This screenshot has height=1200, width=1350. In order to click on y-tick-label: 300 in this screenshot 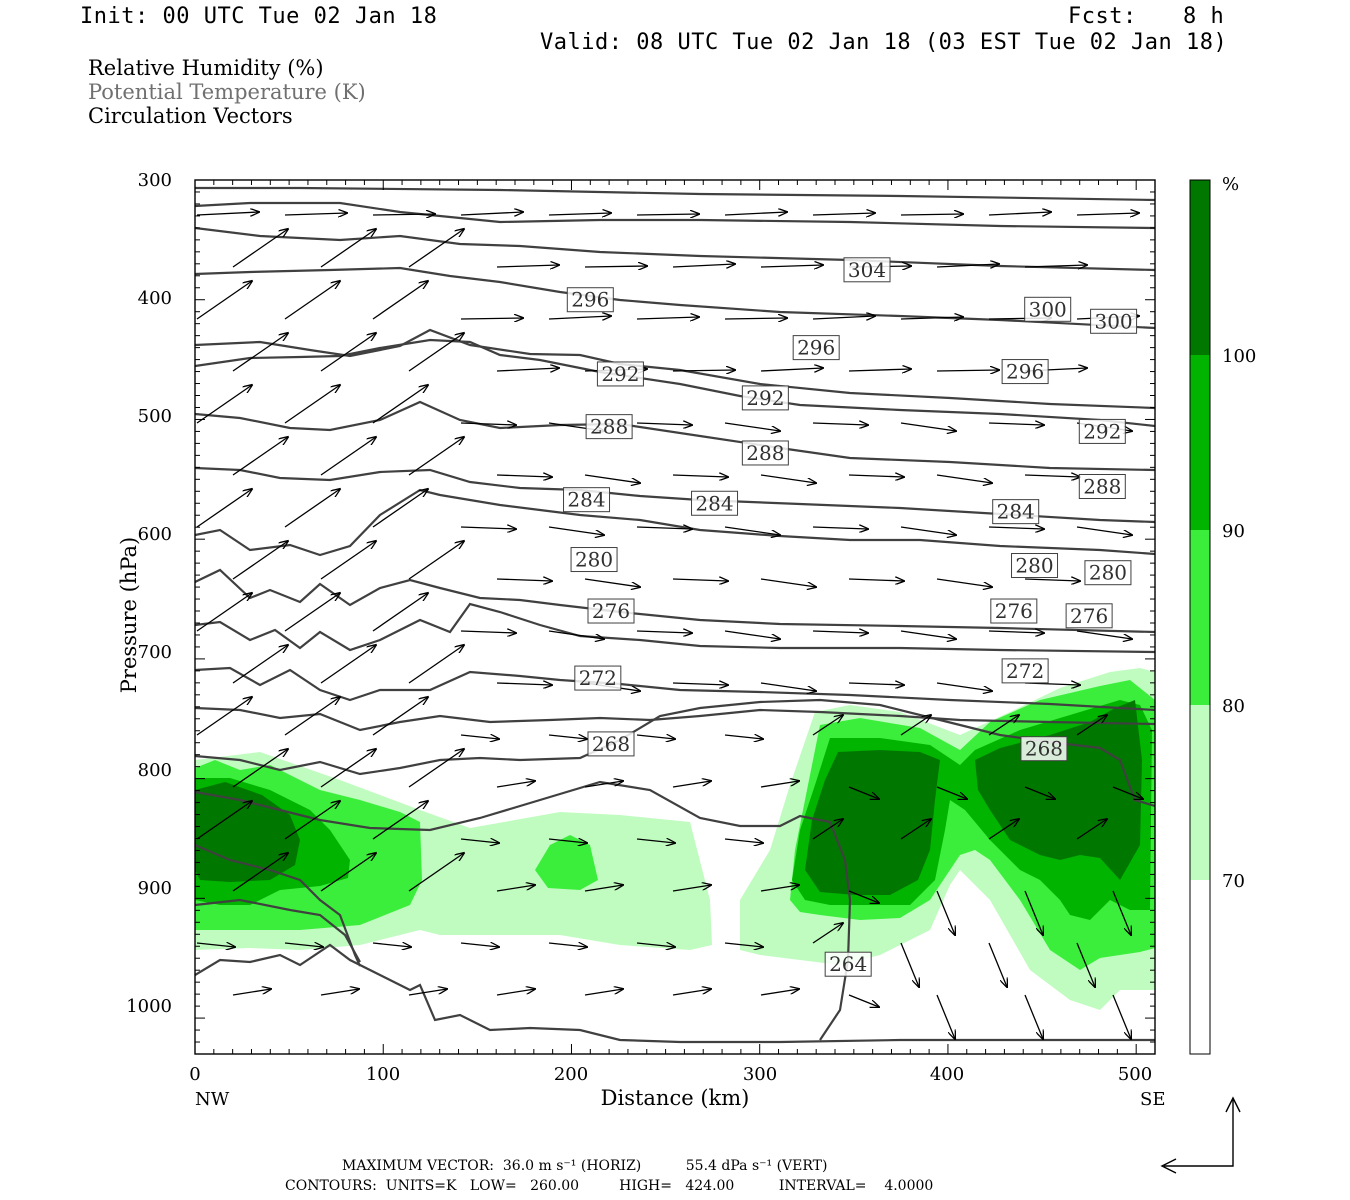, I will do `click(155, 180)`.